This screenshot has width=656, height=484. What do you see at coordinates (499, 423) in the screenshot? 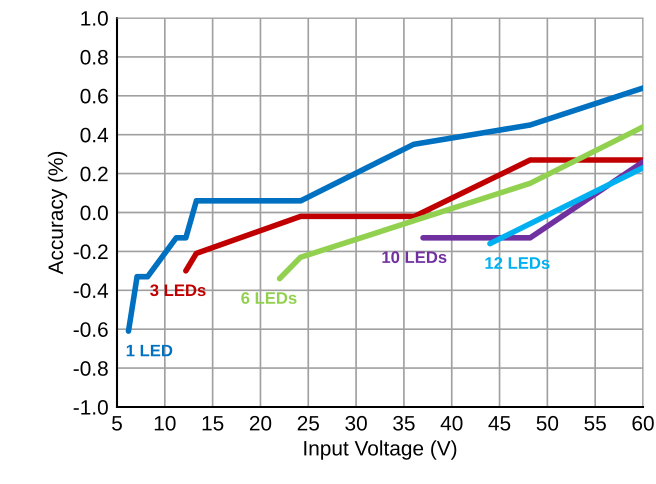
I see `x-tick-label: 45` at bounding box center [499, 423].